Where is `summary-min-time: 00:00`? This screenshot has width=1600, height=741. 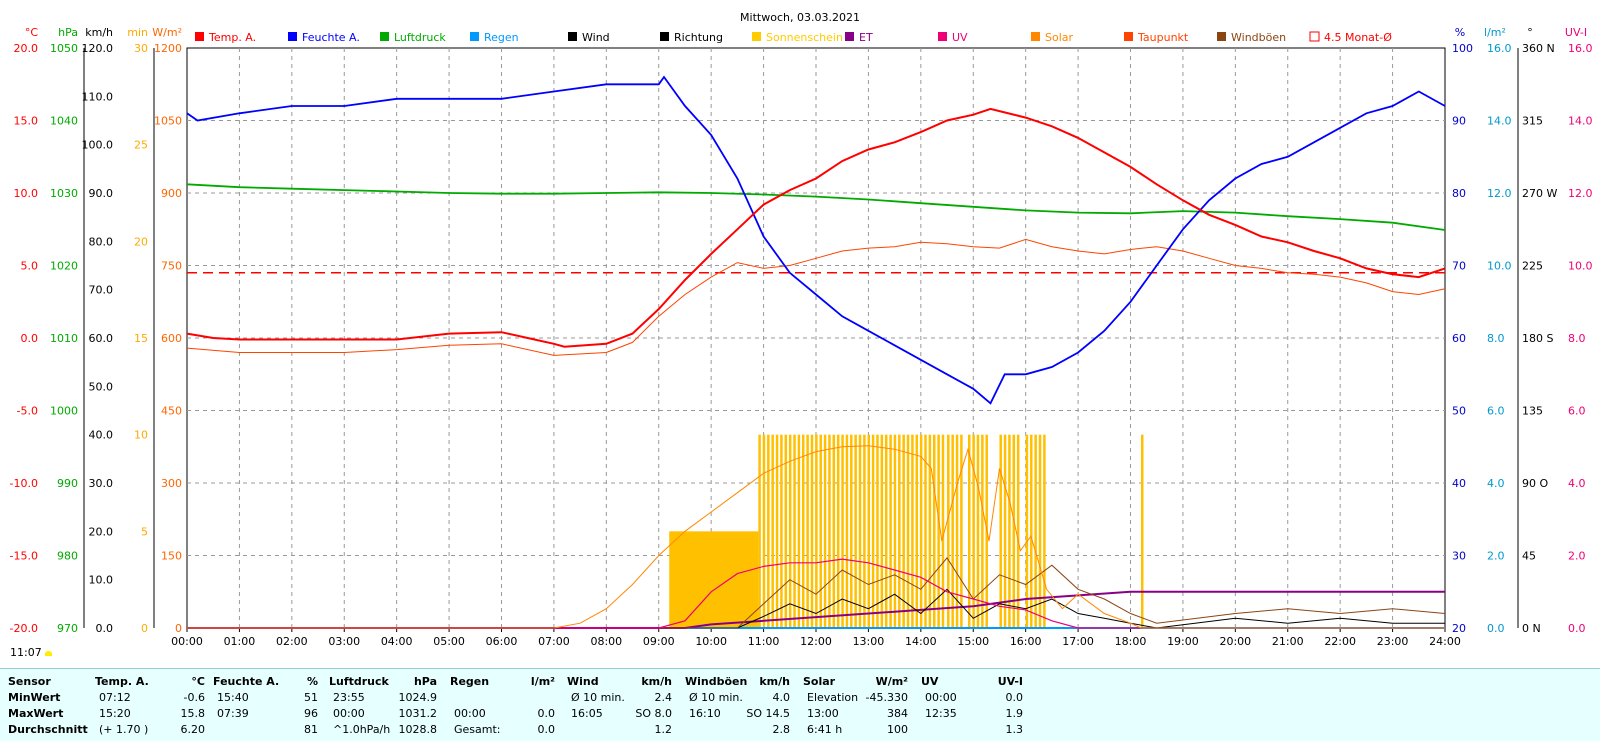 summary-min-time: 00:00 is located at coordinates (941, 697).